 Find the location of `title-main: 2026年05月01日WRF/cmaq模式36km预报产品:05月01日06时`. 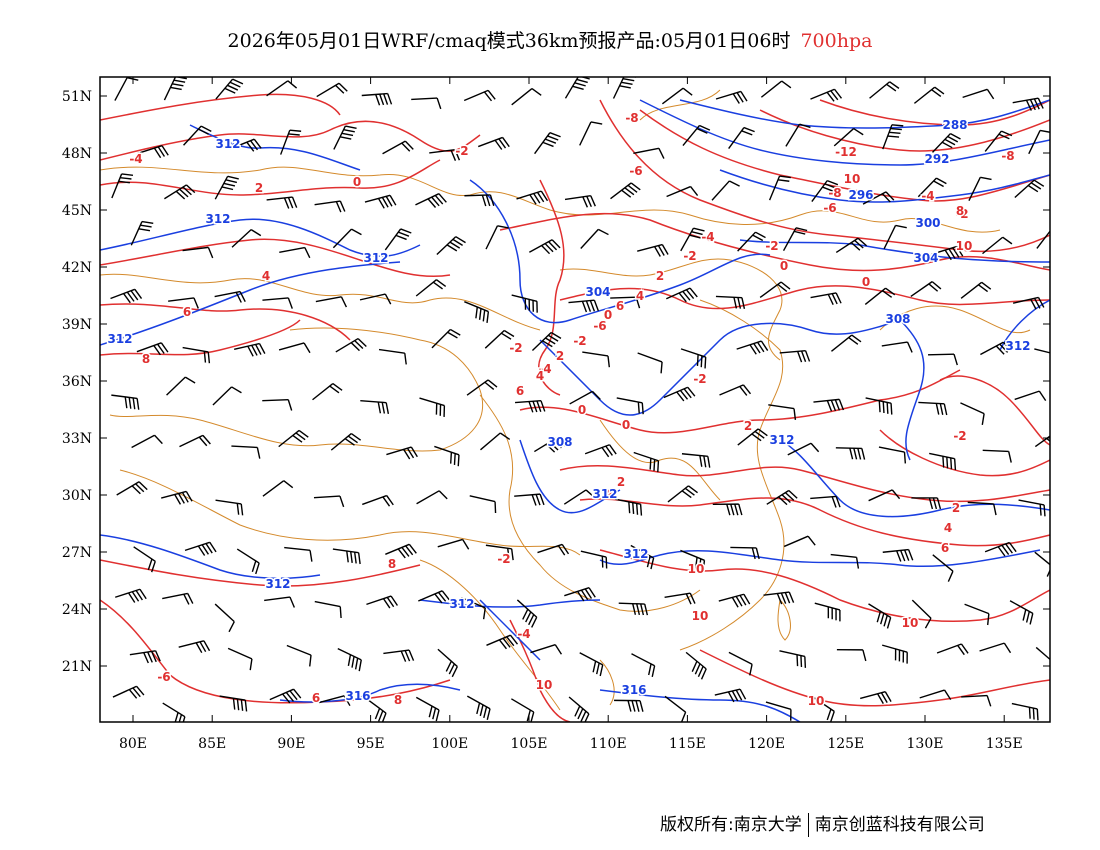

title-main: 2026年05月01日WRF/cmaq模式36km预报产品:05月01日06时 is located at coordinates (509, 41).